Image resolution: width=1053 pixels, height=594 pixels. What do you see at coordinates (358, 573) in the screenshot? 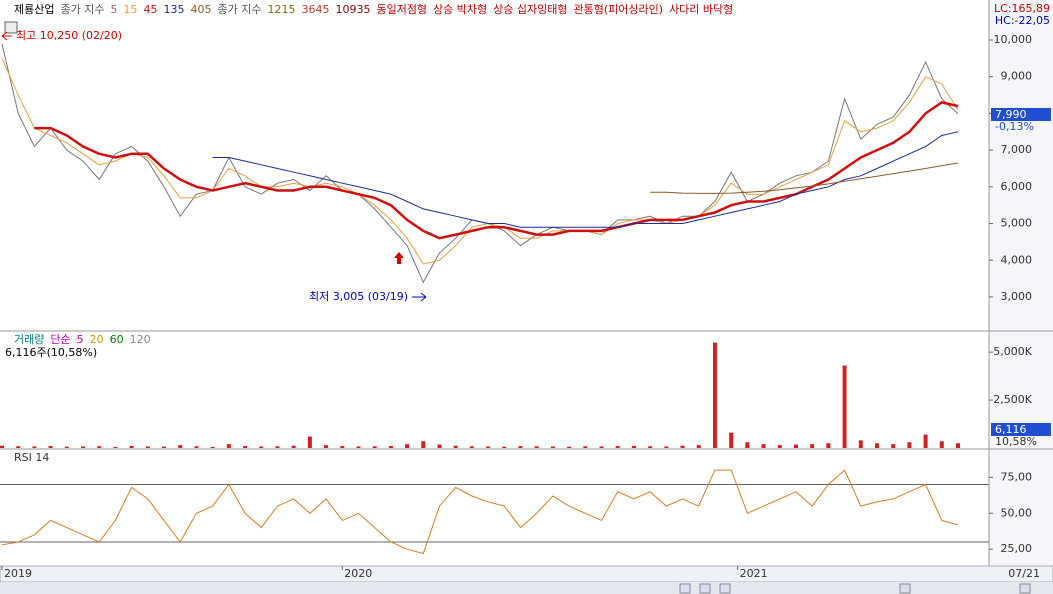
I see `x-tick-label: 2020` at bounding box center [358, 573].